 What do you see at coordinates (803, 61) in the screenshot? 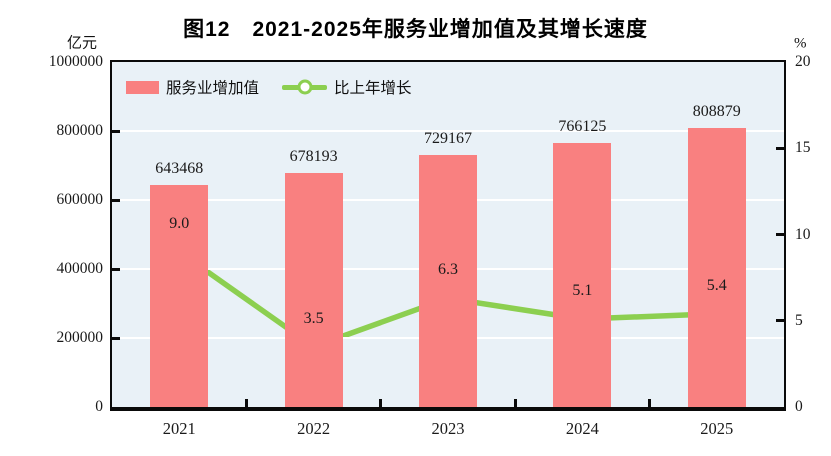
I see `right-axis-tick-label: 20` at bounding box center [803, 61].